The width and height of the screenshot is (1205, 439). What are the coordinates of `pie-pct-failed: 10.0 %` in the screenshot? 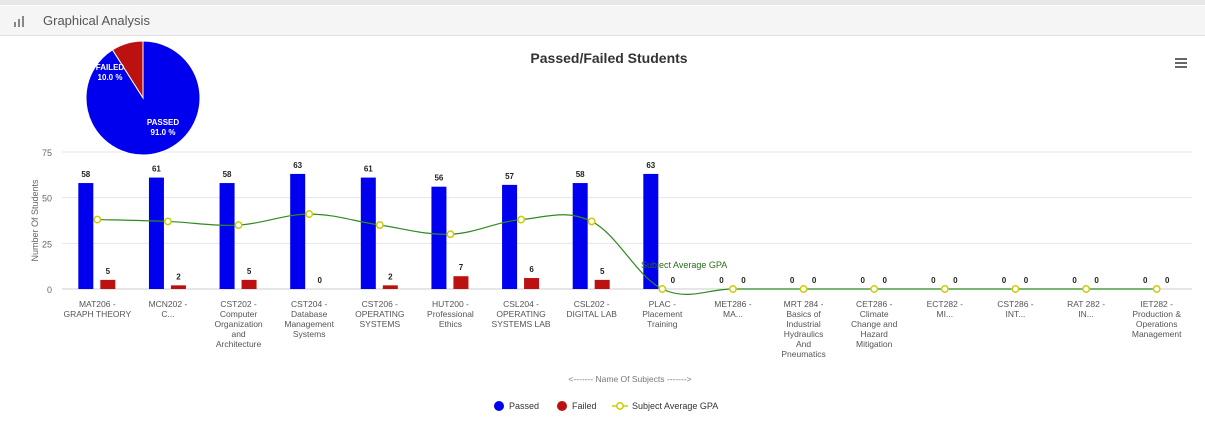 It's located at (110, 77).